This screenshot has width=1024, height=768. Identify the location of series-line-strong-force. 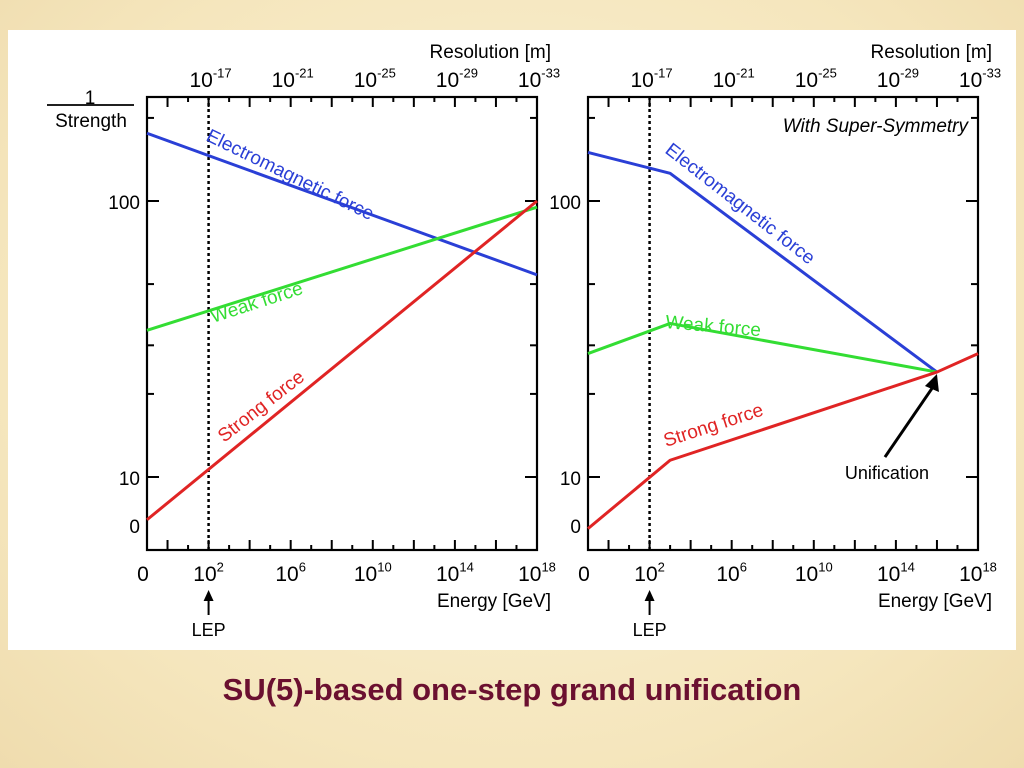
(783, 441).